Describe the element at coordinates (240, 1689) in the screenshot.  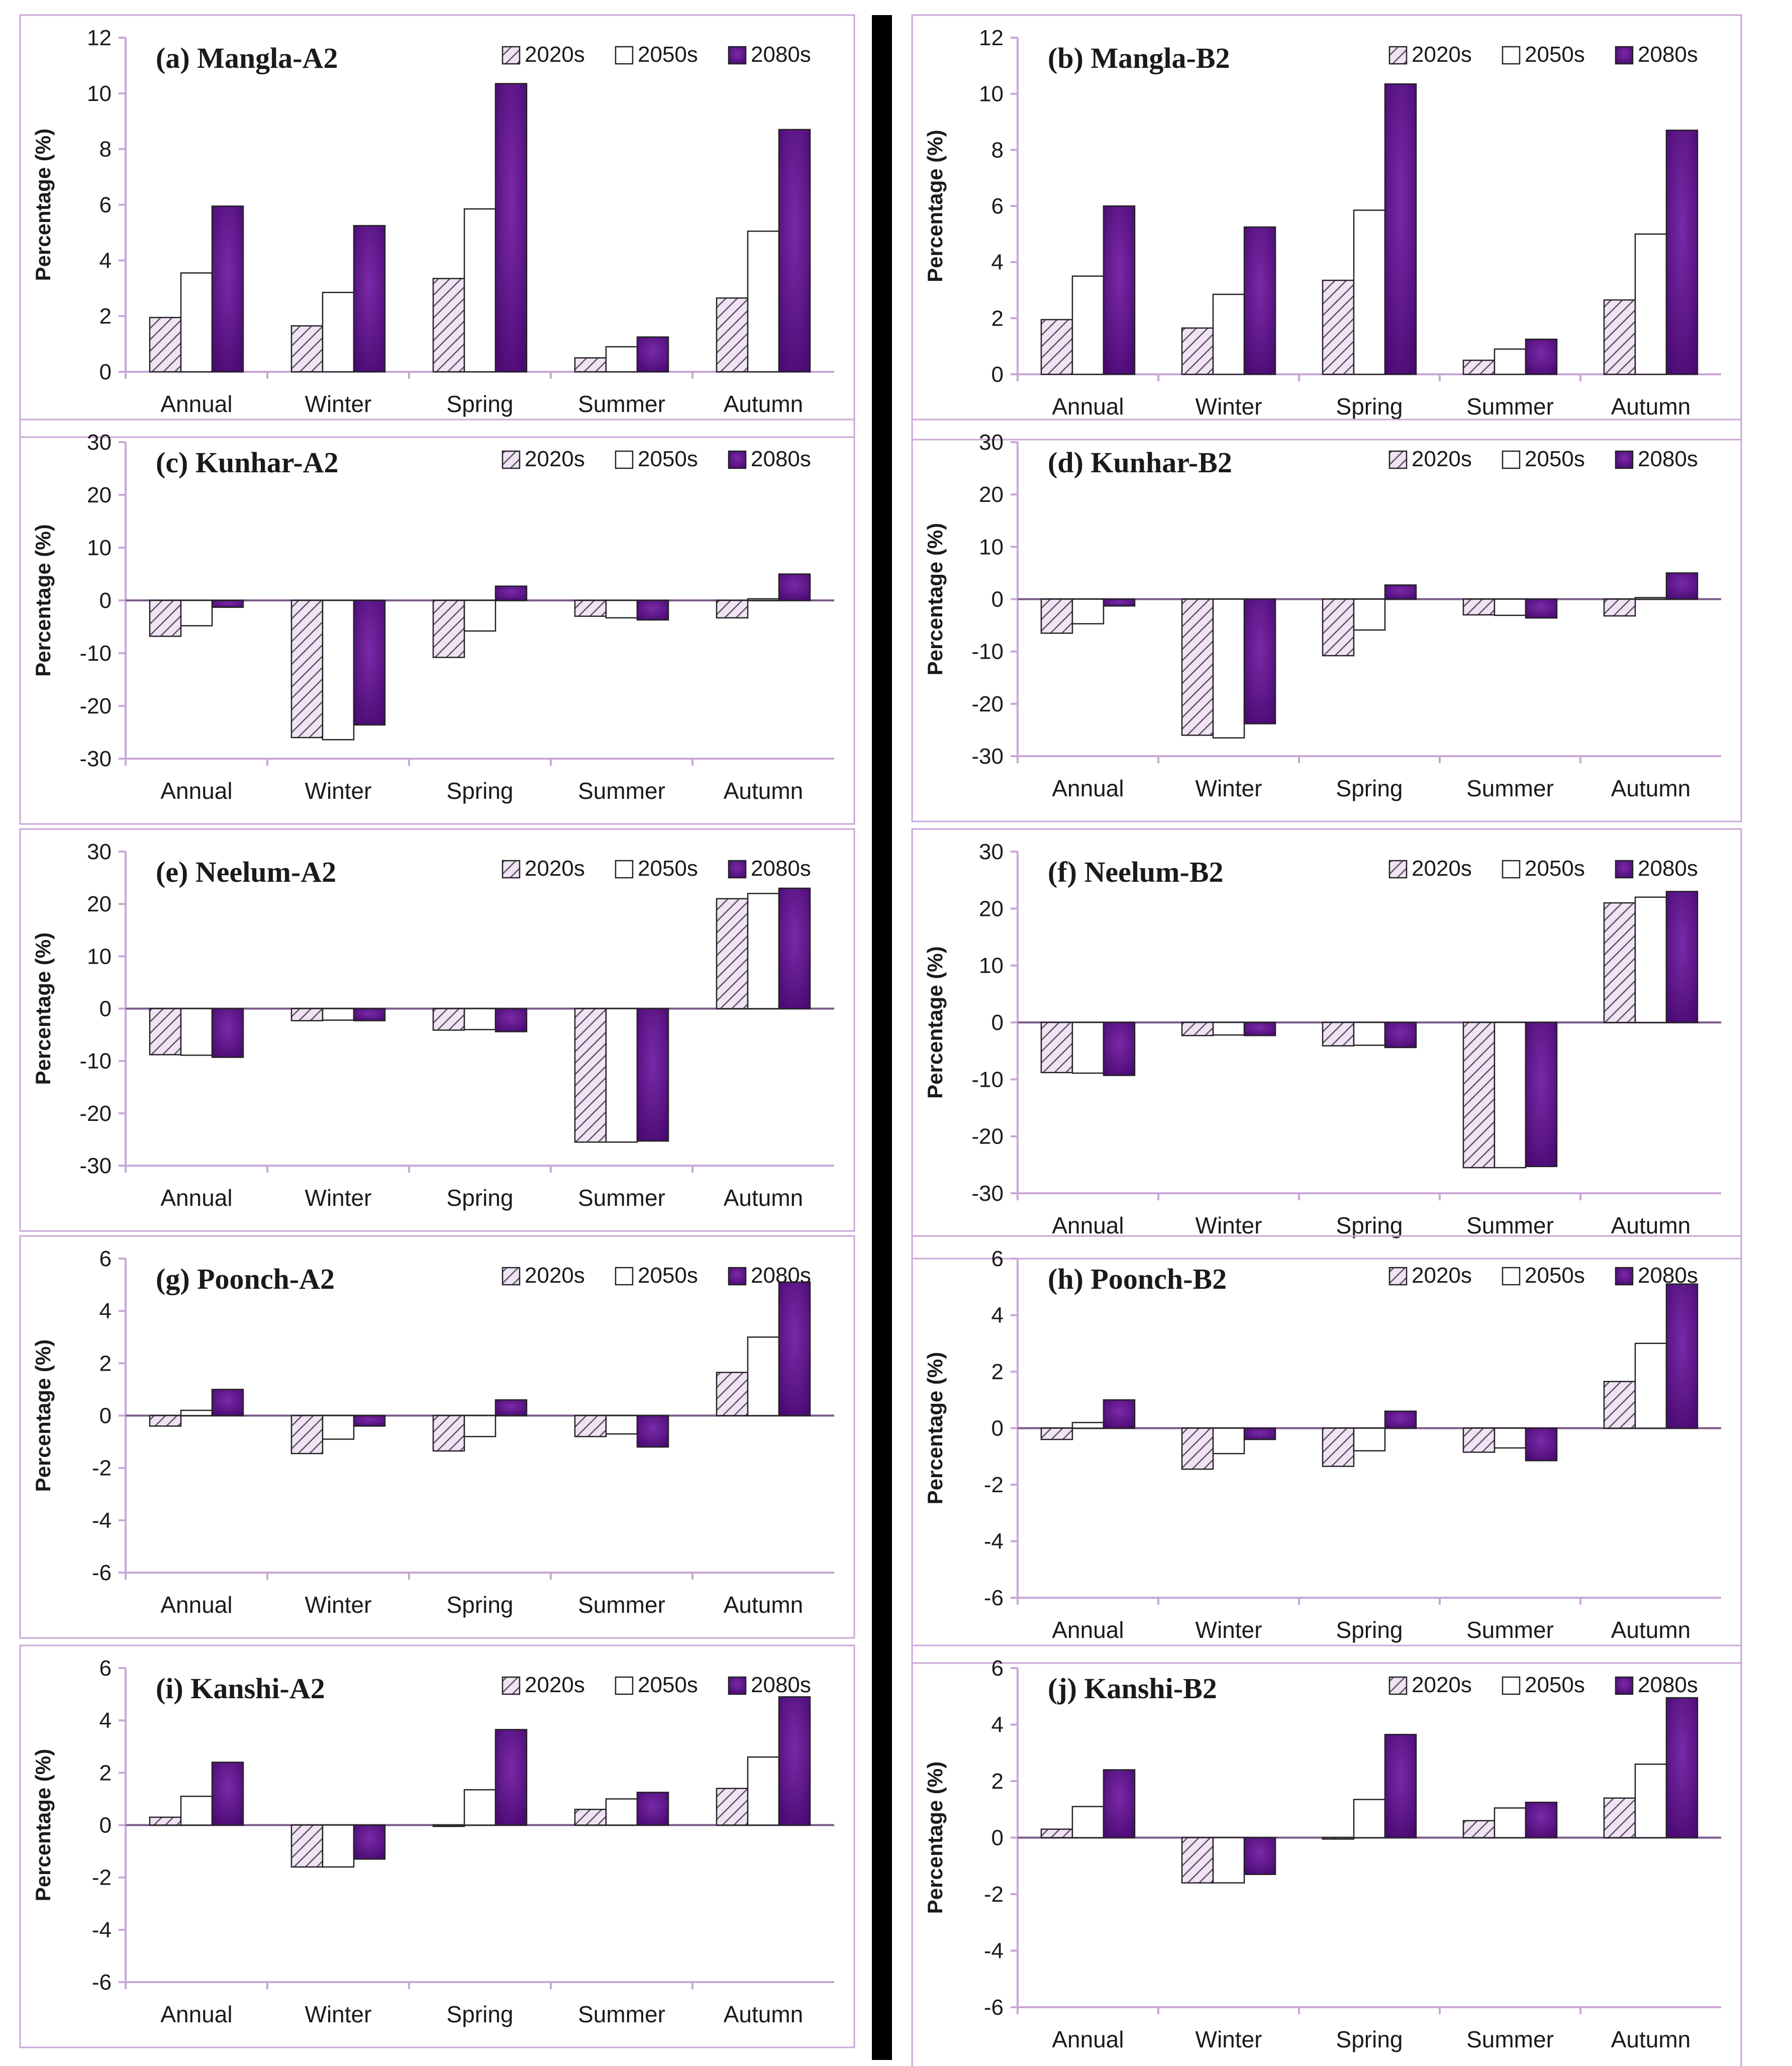
I see `chart-title: (i) Kanshi-A2` at that location.